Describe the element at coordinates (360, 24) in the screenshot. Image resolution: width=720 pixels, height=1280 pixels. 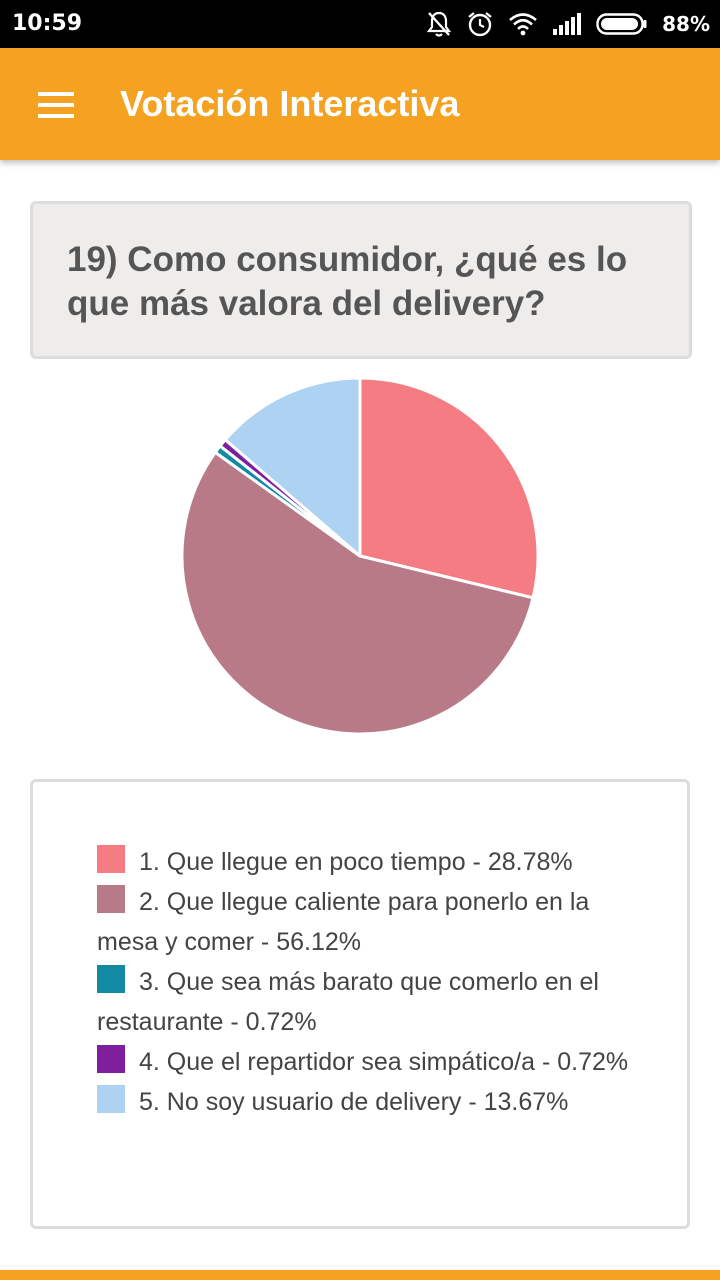
I see `status-bar: 10:59 88%` at that location.